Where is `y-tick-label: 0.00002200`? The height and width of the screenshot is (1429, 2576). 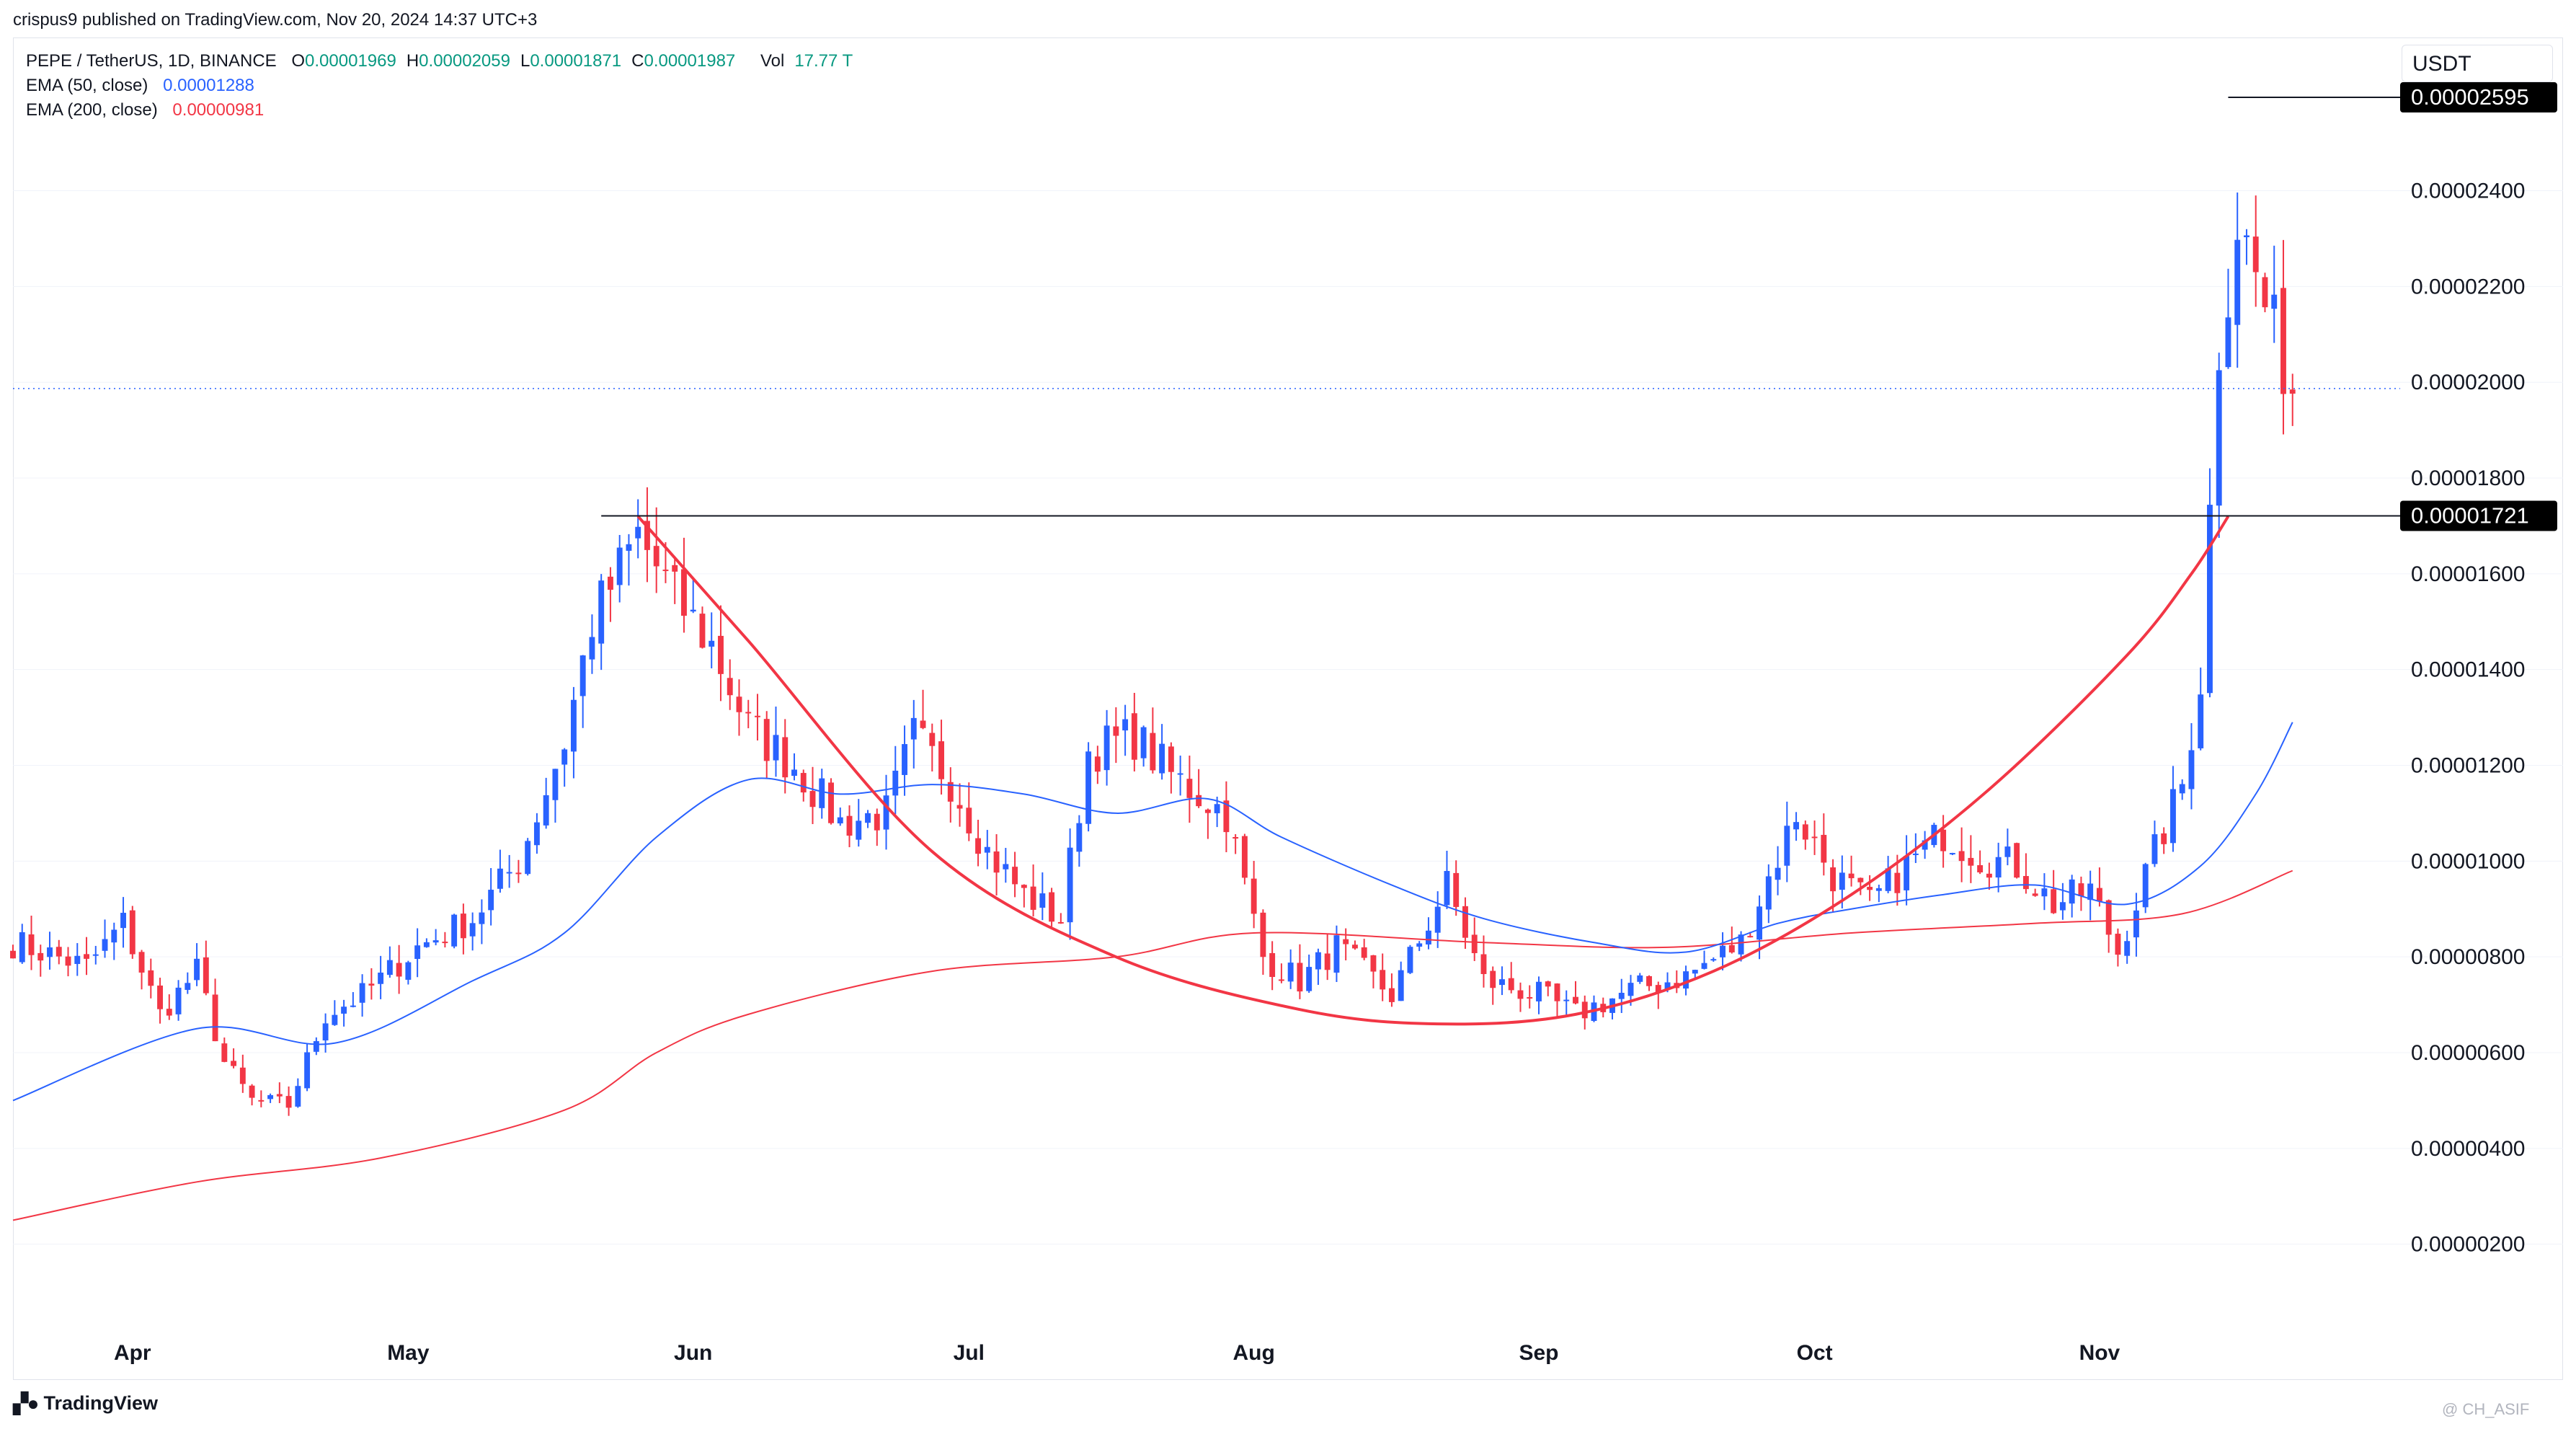 y-tick-label: 0.00002200 is located at coordinates (2468, 287).